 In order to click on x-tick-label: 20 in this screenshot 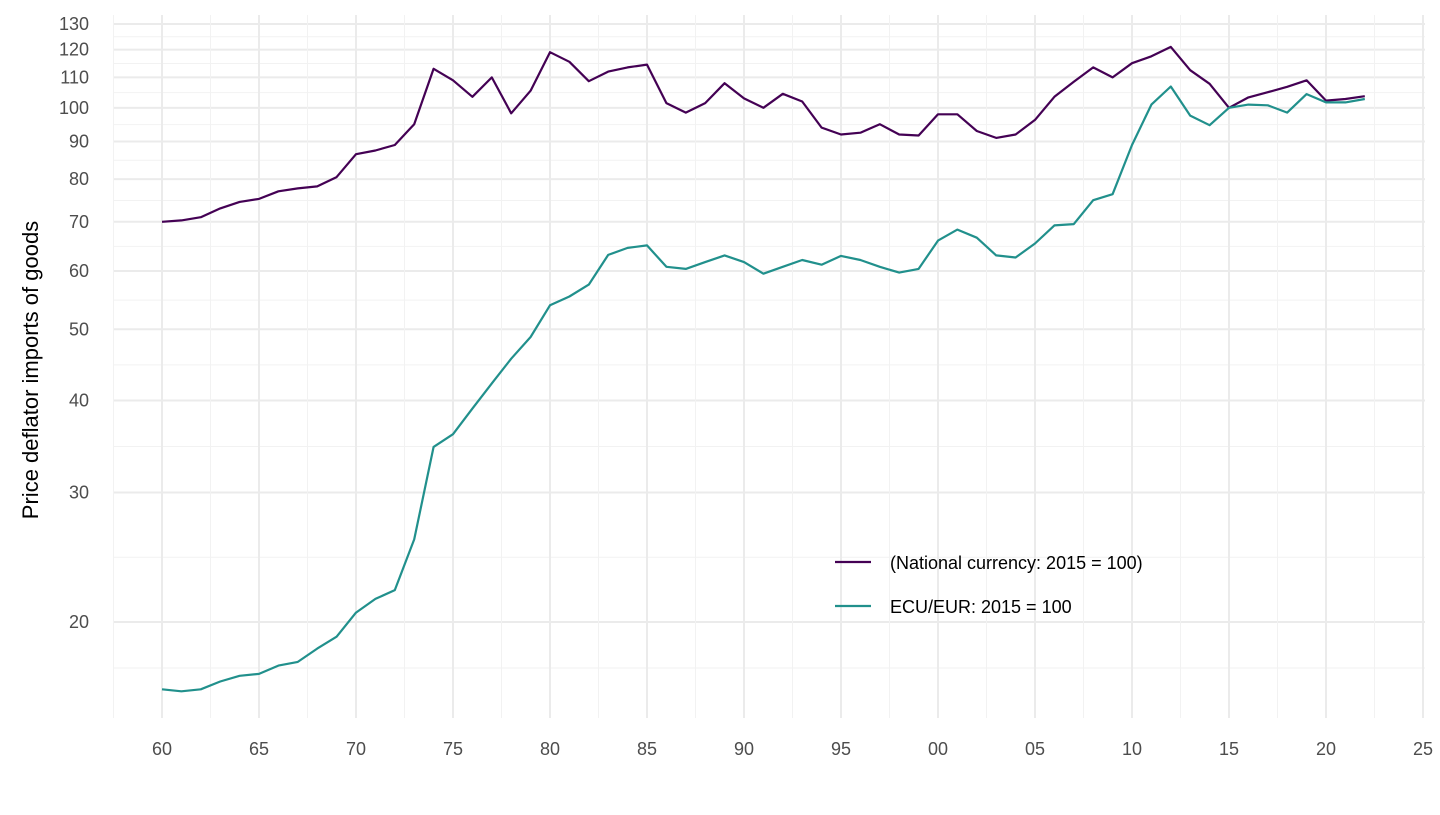, I will do `click(1326, 749)`.